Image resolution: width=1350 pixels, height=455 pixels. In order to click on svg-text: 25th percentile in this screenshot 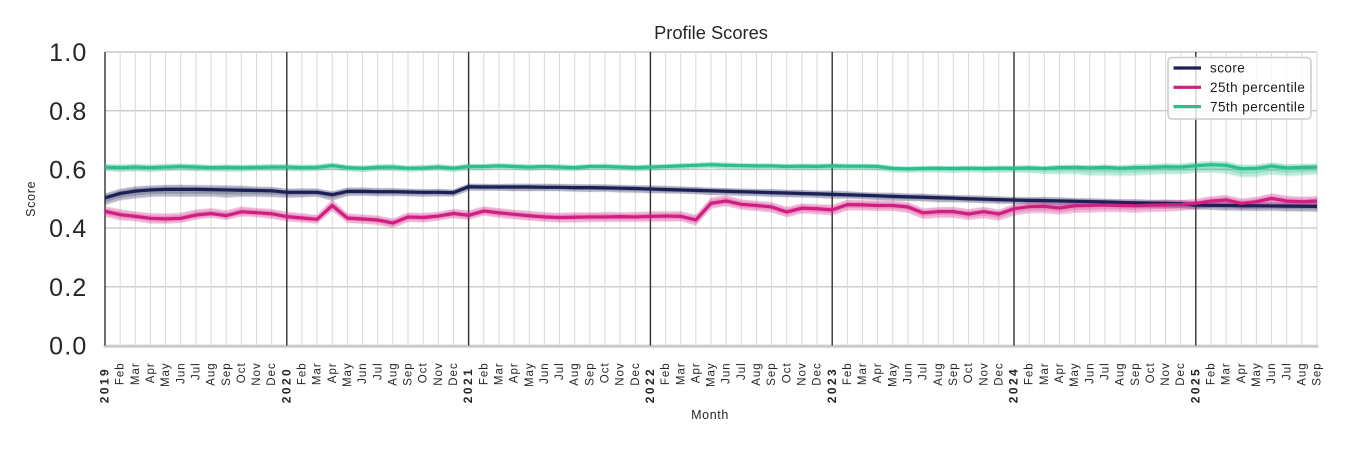, I will do `click(1257, 87)`.